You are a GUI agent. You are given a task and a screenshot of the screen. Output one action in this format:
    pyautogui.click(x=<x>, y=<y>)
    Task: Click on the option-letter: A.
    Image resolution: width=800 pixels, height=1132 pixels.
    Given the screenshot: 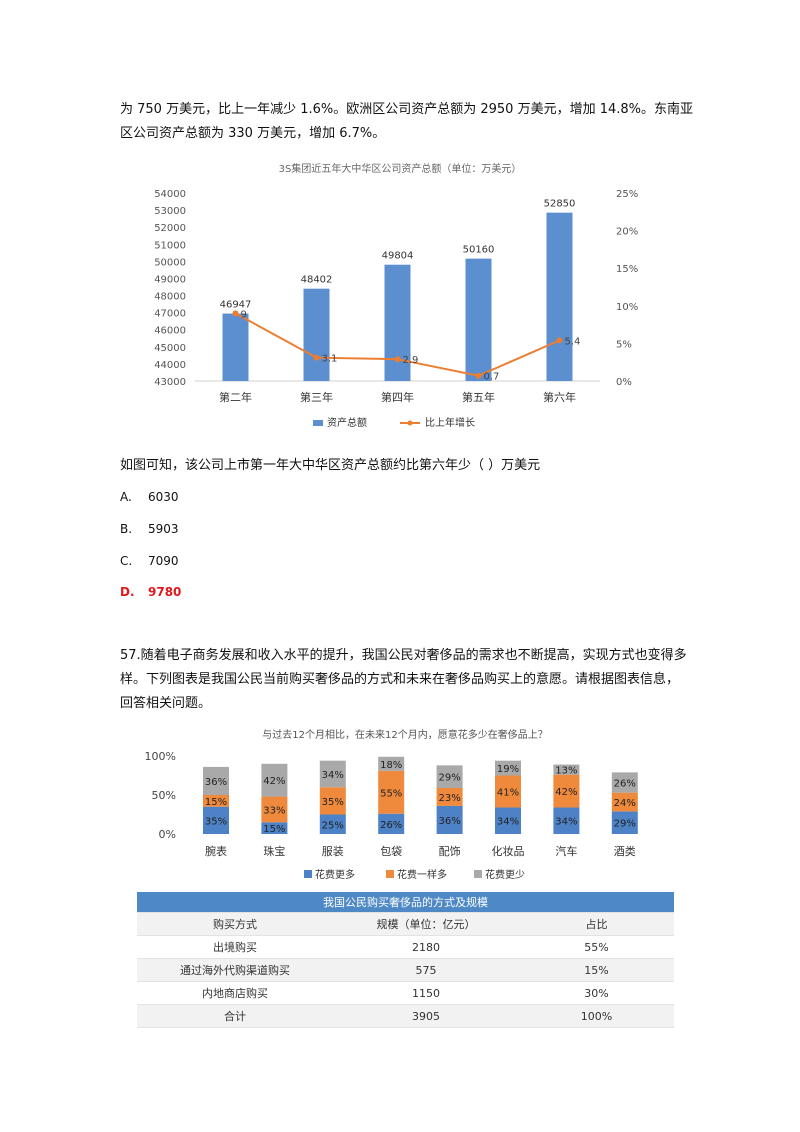 What is the action you would take?
    pyautogui.click(x=126, y=497)
    